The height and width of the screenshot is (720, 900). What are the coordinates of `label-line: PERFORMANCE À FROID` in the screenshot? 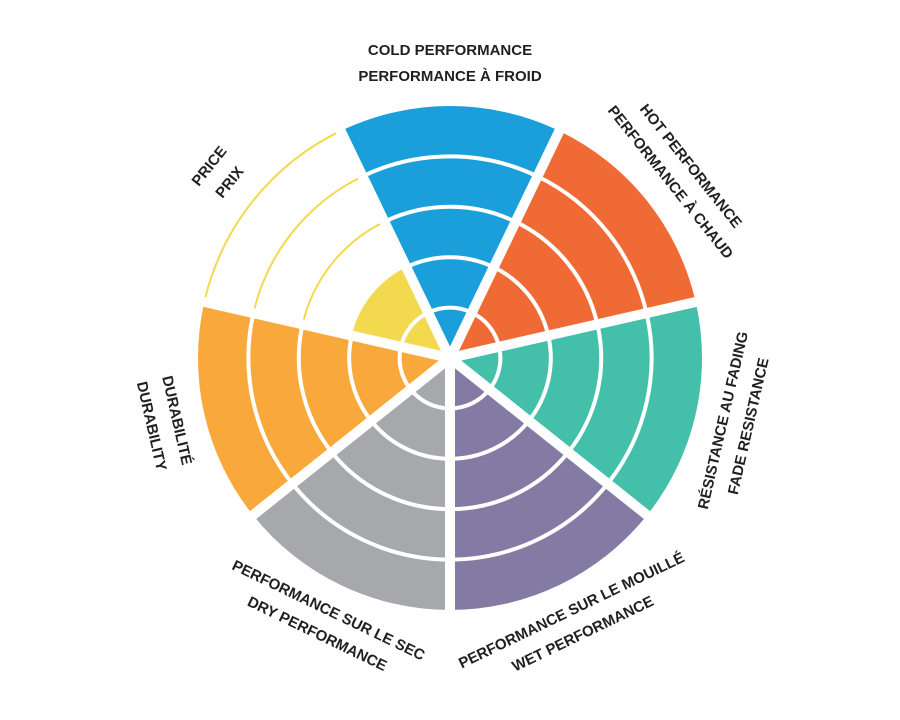 It's located at (450, 76).